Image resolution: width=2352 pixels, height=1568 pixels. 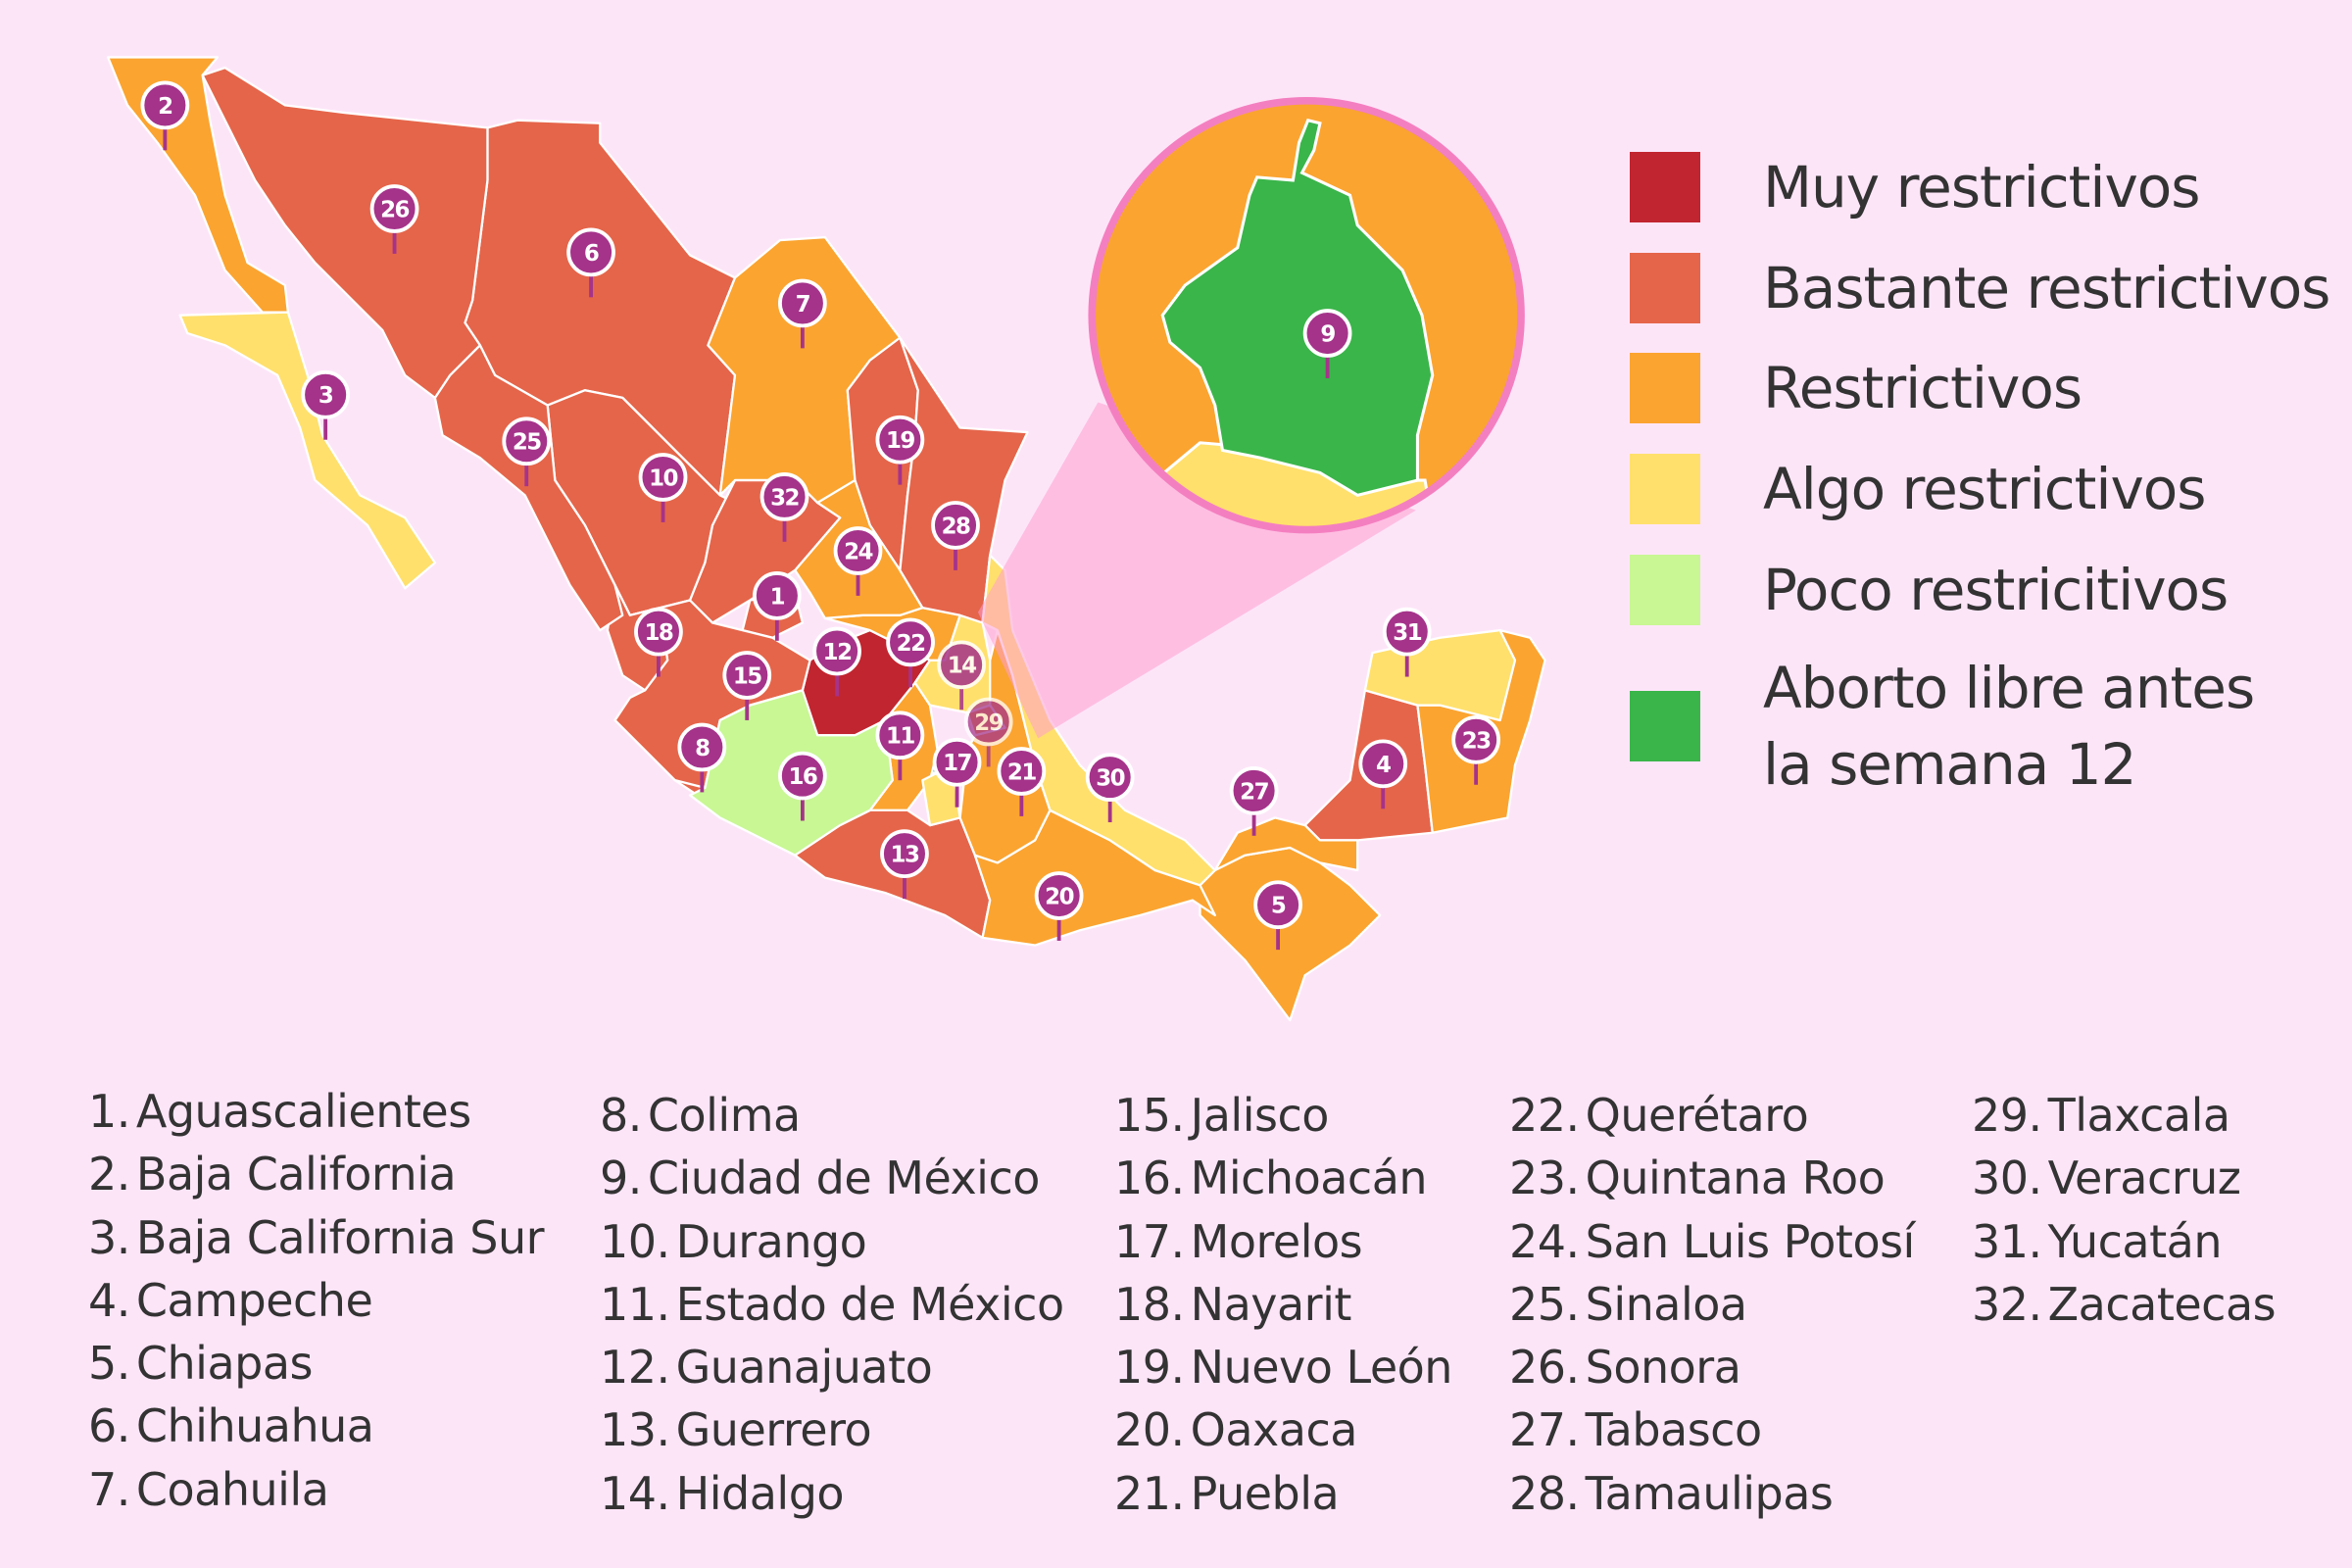 I want to click on state-name: Jalisco, so click(x=1260, y=1115).